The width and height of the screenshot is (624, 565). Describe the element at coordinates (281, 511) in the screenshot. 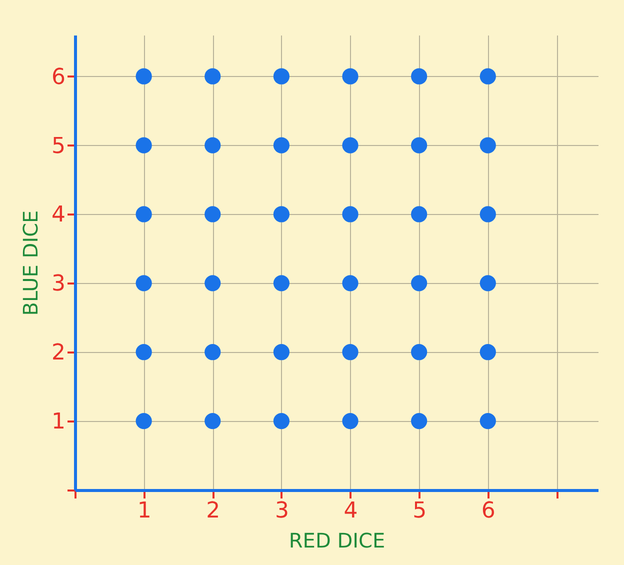

I see `x-tick-label: 3` at that location.